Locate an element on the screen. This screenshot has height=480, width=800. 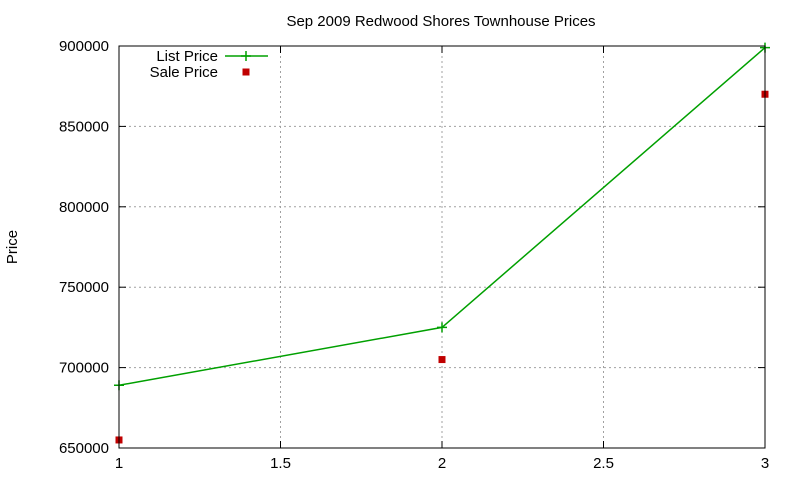
legend-marker-list-price is located at coordinates (246, 56).